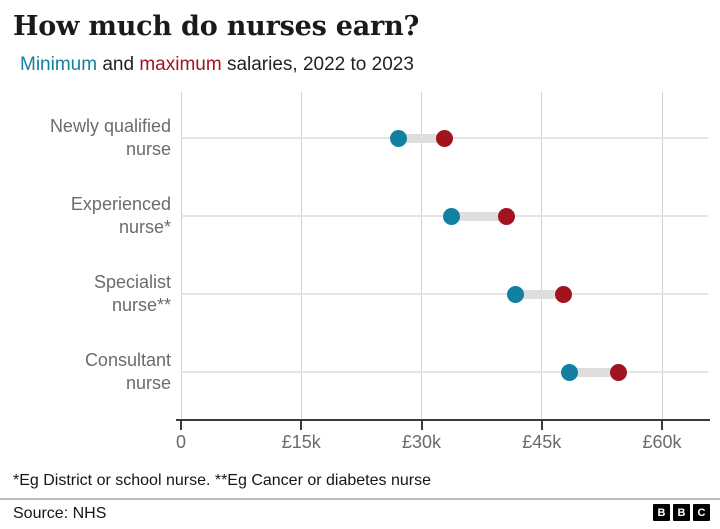  I want to click on category-label: Specialist nurse**, so click(132, 293).